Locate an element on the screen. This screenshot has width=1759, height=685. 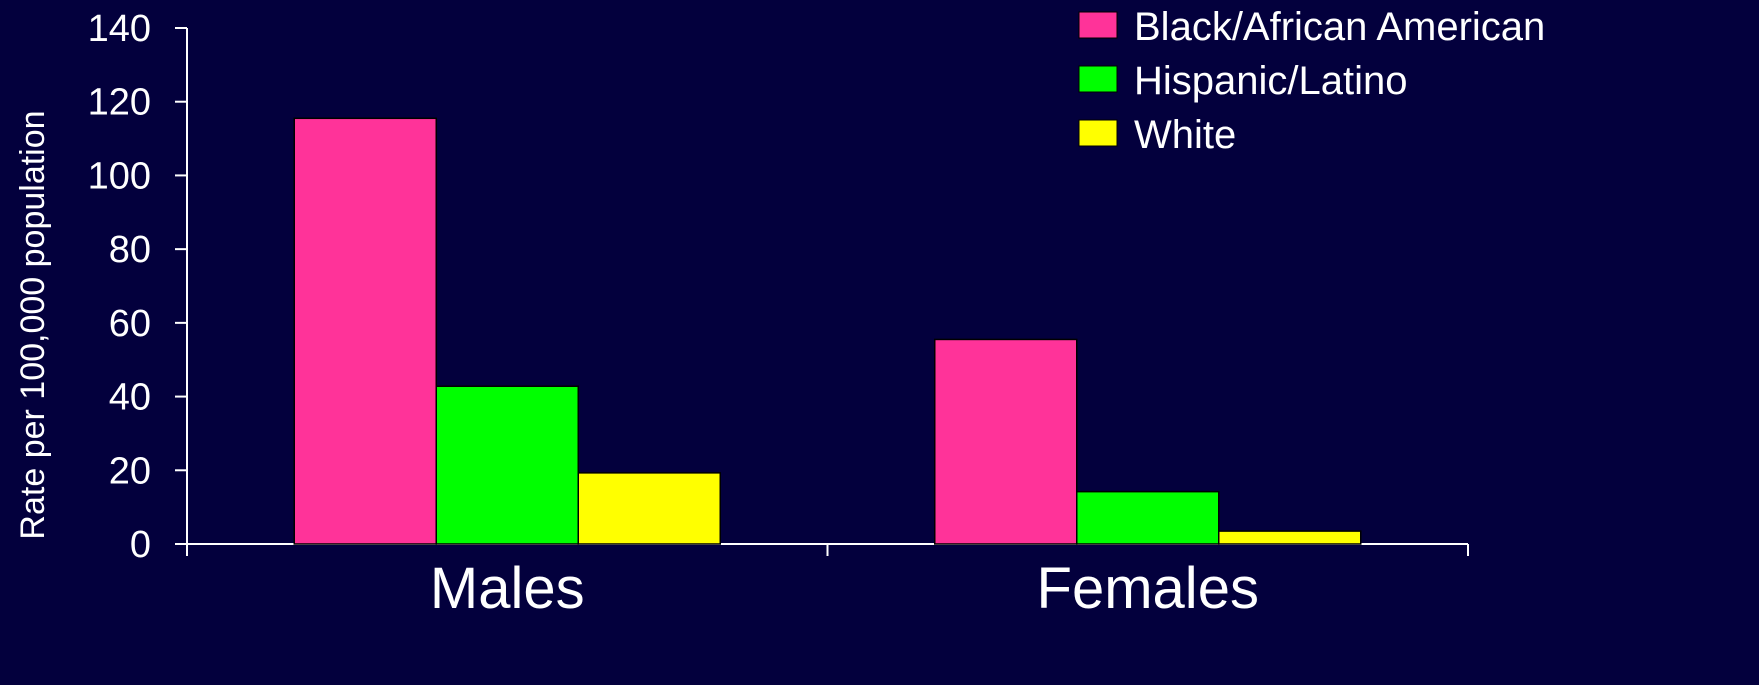
y-tick-label: 60 is located at coordinates (130, 324).